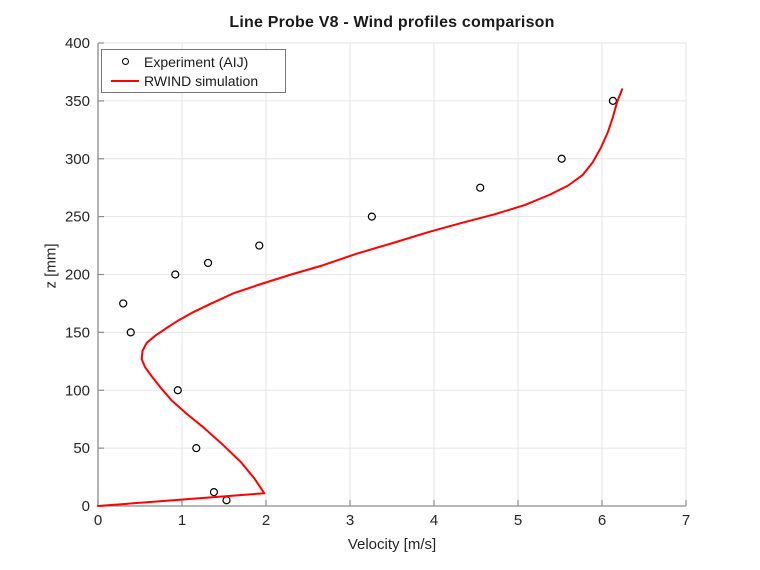 This screenshot has width=760, height=570. What do you see at coordinates (434, 520) in the screenshot?
I see `x-tick-label: 4` at bounding box center [434, 520].